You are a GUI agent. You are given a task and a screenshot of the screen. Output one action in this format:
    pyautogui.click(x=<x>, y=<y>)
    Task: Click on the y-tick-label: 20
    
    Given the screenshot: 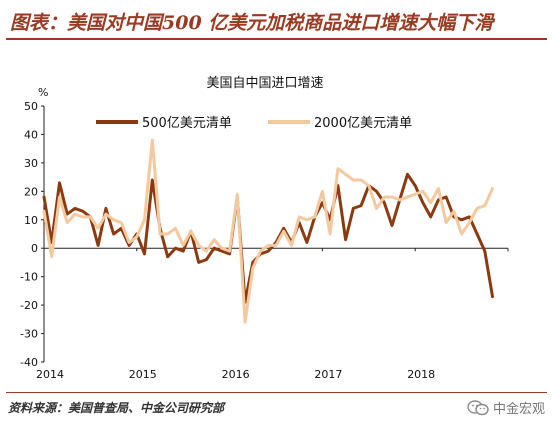 What is the action you would take?
    pyautogui.click(x=31, y=191)
    